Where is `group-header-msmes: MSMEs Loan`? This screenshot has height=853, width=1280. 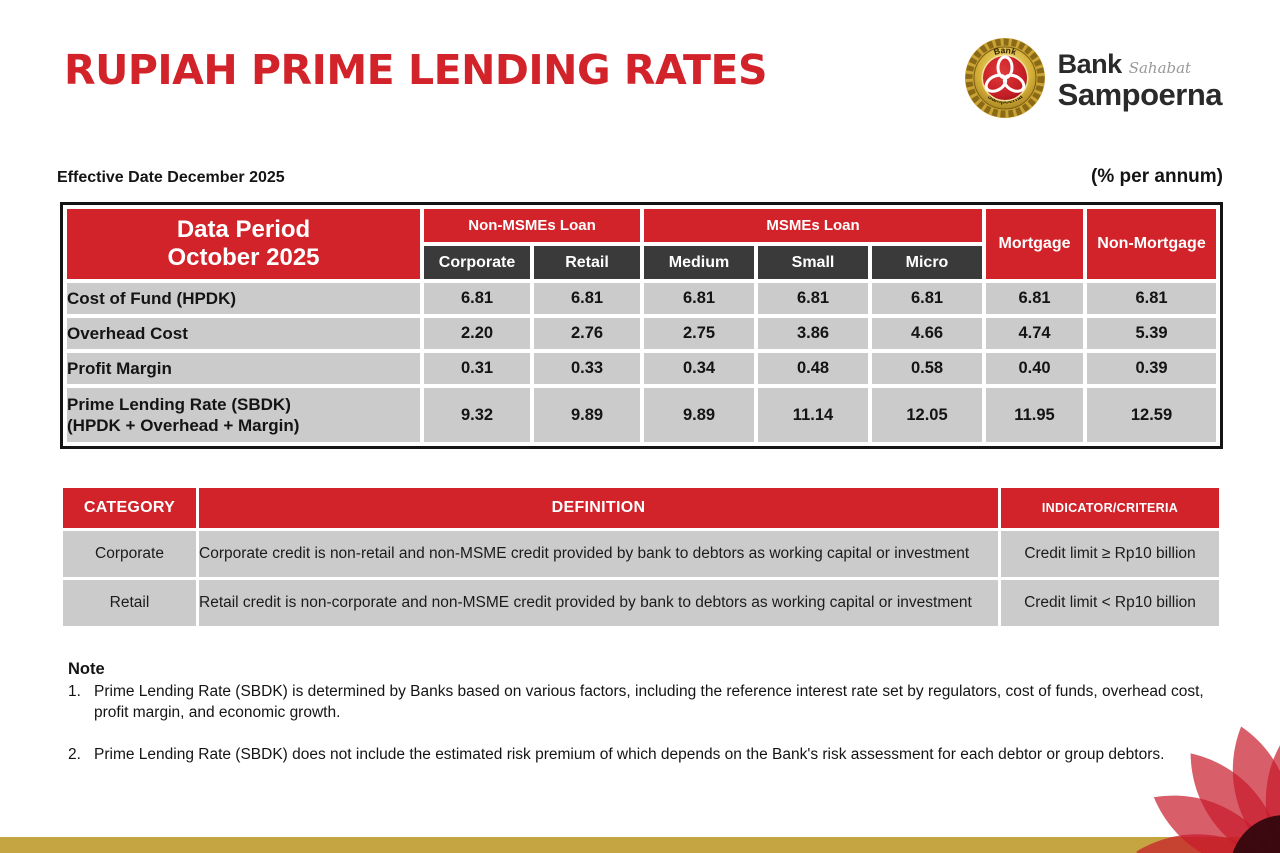 group-header-msmes: MSMEs Loan is located at coordinates (813, 225).